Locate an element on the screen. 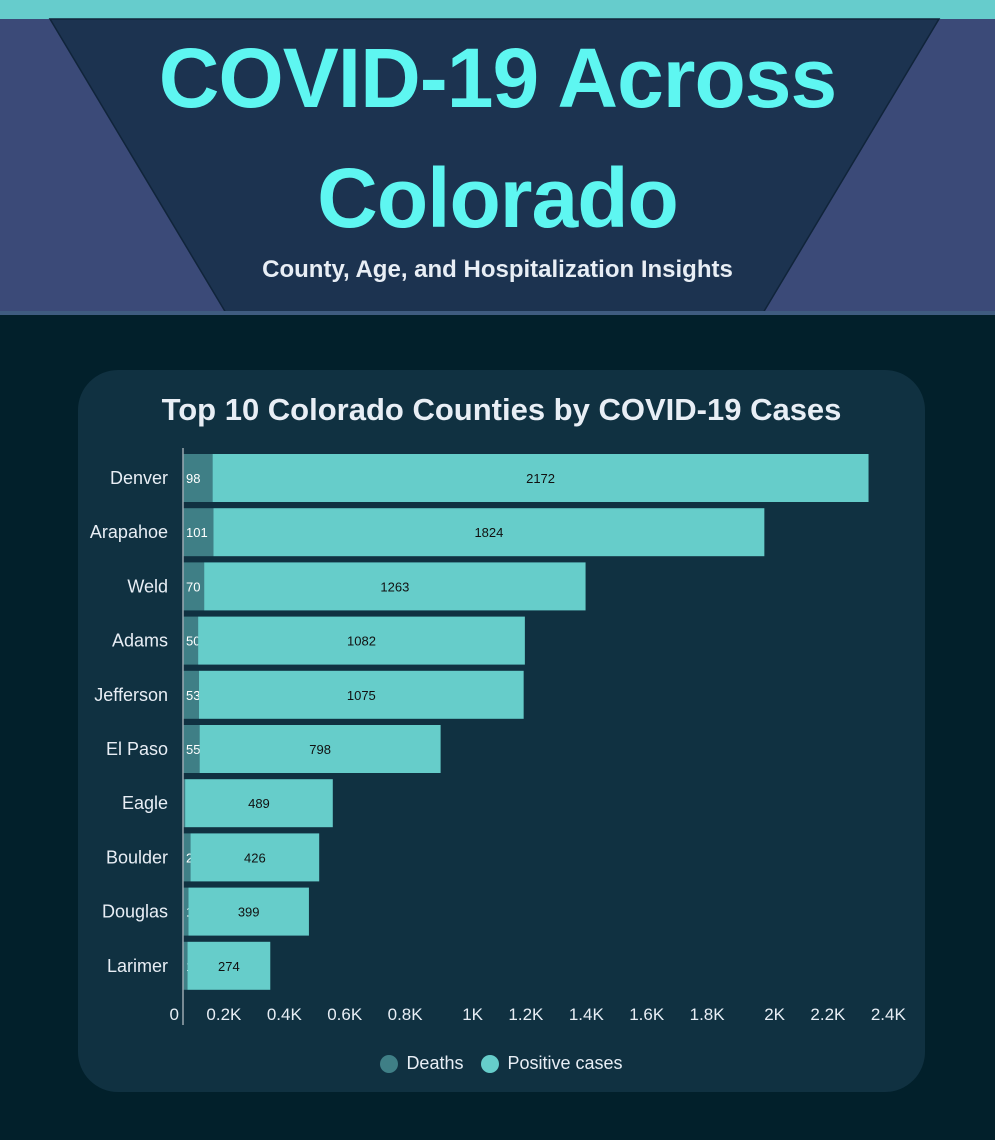 The width and height of the screenshot is (995, 1140). y-axis-label: Weld is located at coordinates (147, 586).